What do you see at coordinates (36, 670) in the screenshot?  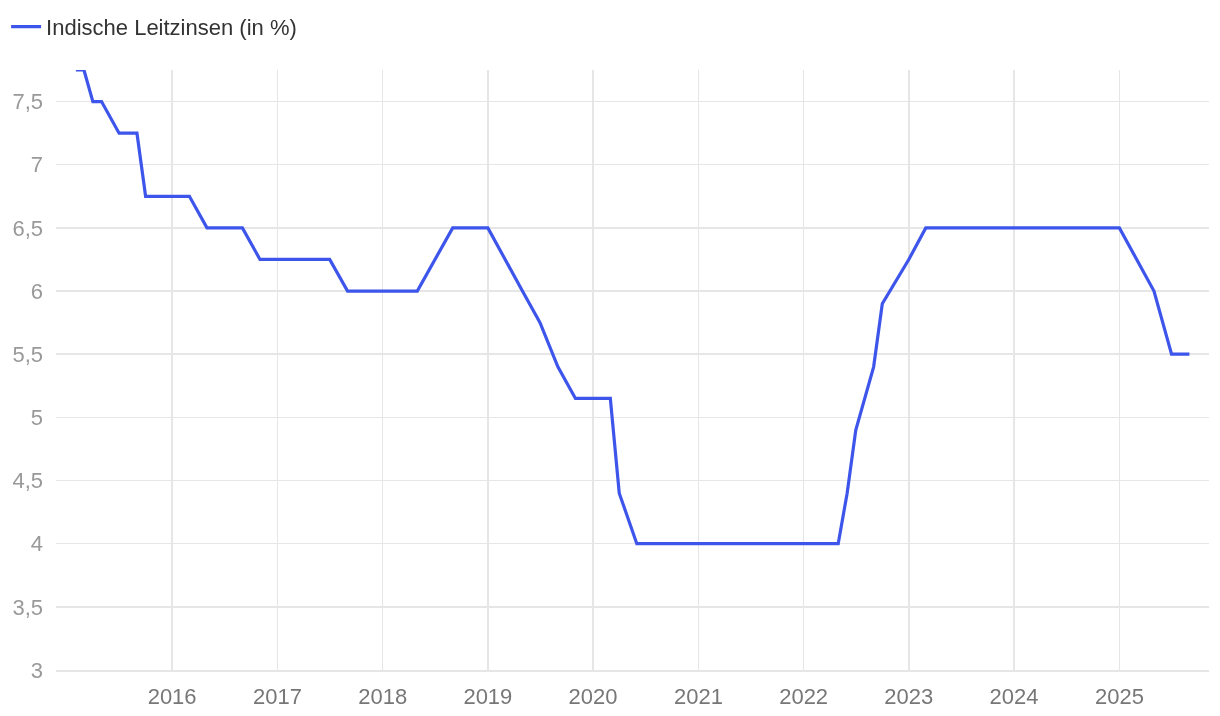 I see `y-tick-label: 3` at bounding box center [36, 670].